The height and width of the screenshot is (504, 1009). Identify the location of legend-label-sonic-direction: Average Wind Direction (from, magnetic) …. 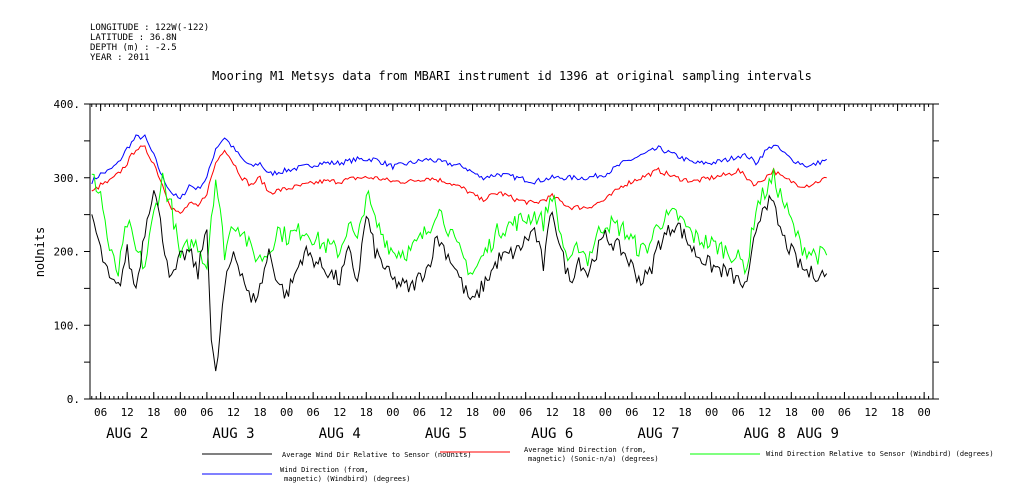
(591, 454).